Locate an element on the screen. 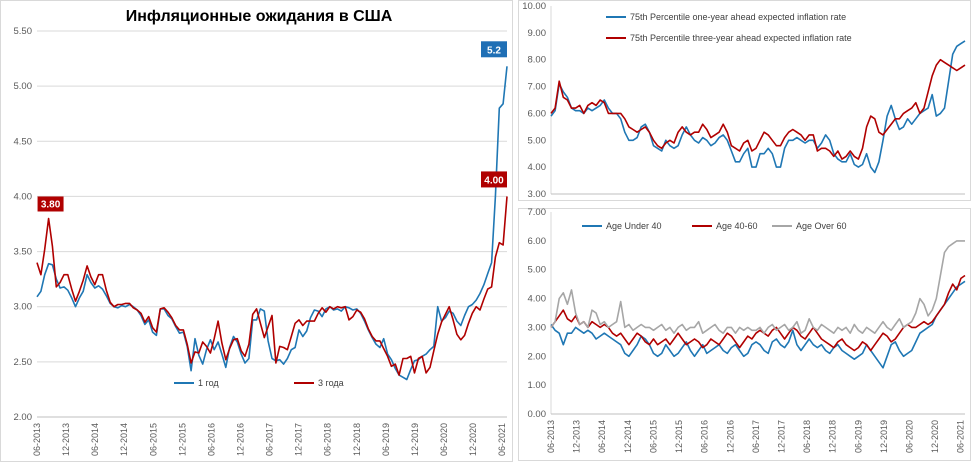  legend-label: Age Over 60 is located at coordinates (821, 226).